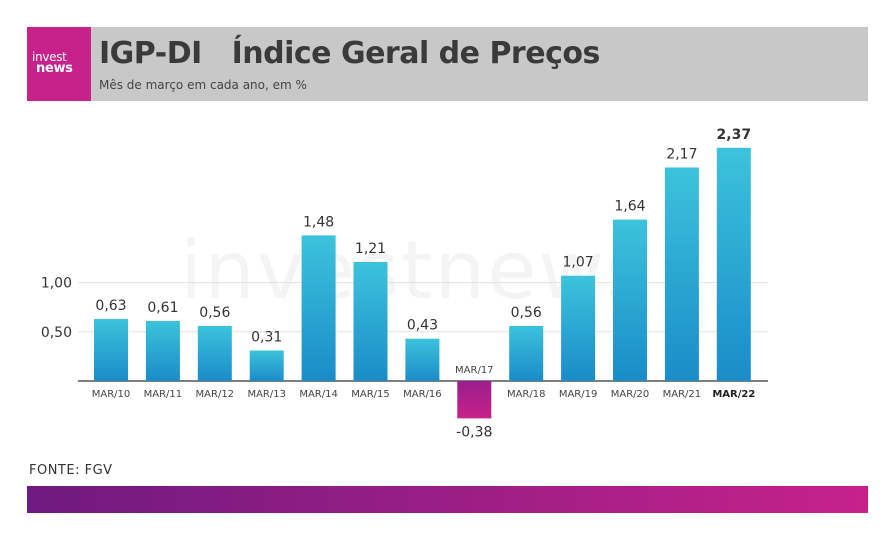 This screenshot has height=540, width=895. What do you see at coordinates (110, 306) in the screenshot?
I see `data-label: 0,63` at bounding box center [110, 306].